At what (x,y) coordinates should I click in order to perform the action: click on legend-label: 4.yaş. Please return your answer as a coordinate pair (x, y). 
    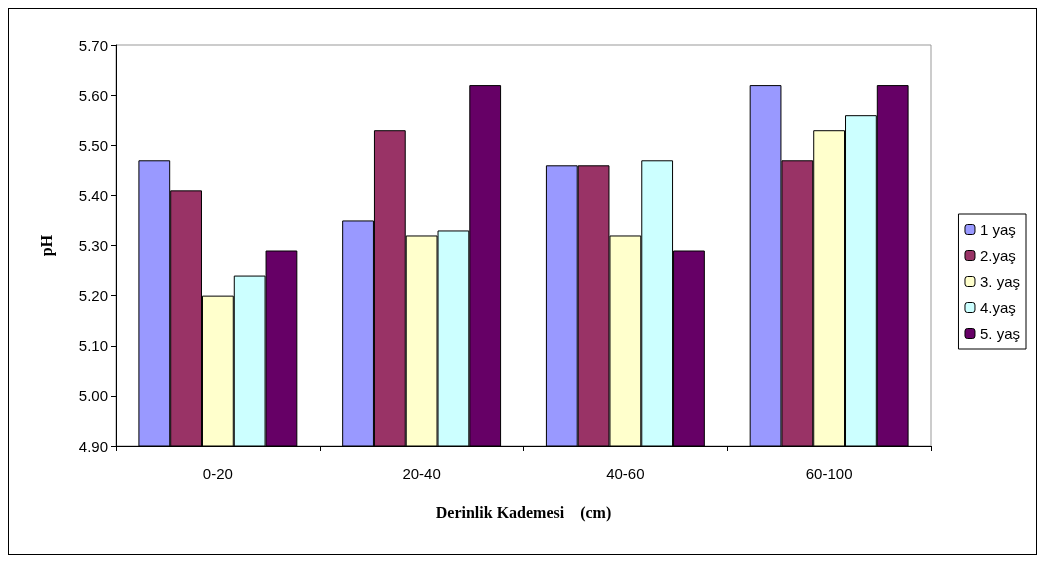
    Looking at the image, I should click on (997, 307).